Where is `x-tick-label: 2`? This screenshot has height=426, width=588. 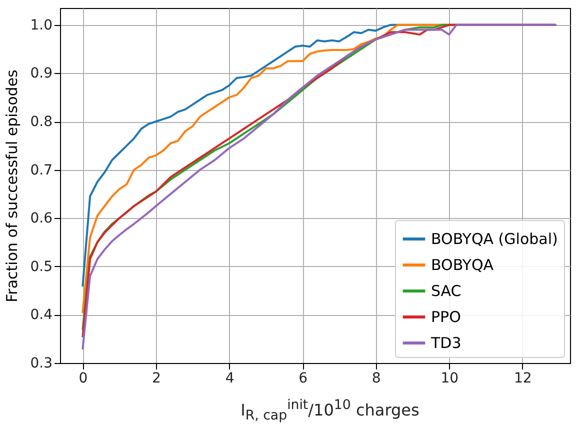 x-tick-label: 2 is located at coordinates (156, 378).